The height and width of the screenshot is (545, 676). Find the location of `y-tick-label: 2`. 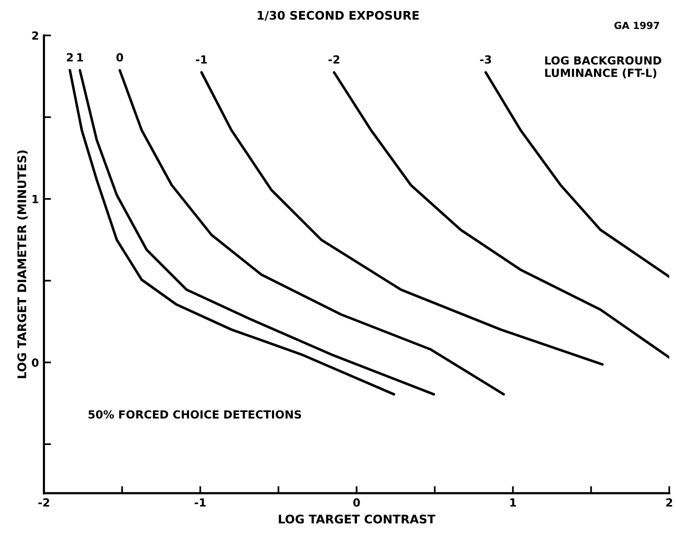

y-tick-label: 2 is located at coordinates (35, 35).